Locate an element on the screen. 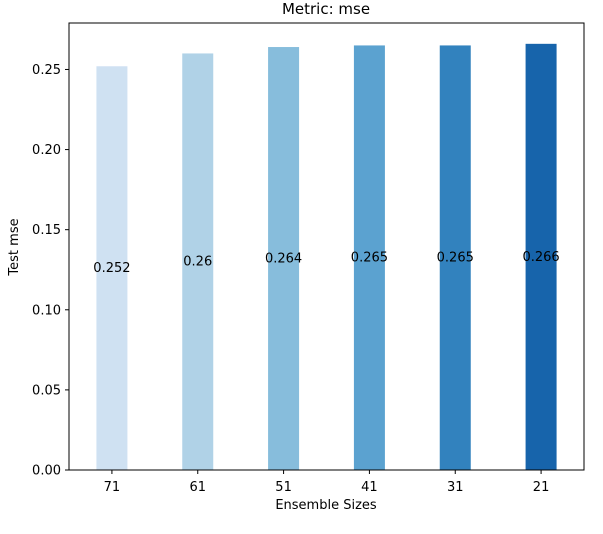  x-tick-label: 61 is located at coordinates (197, 487).